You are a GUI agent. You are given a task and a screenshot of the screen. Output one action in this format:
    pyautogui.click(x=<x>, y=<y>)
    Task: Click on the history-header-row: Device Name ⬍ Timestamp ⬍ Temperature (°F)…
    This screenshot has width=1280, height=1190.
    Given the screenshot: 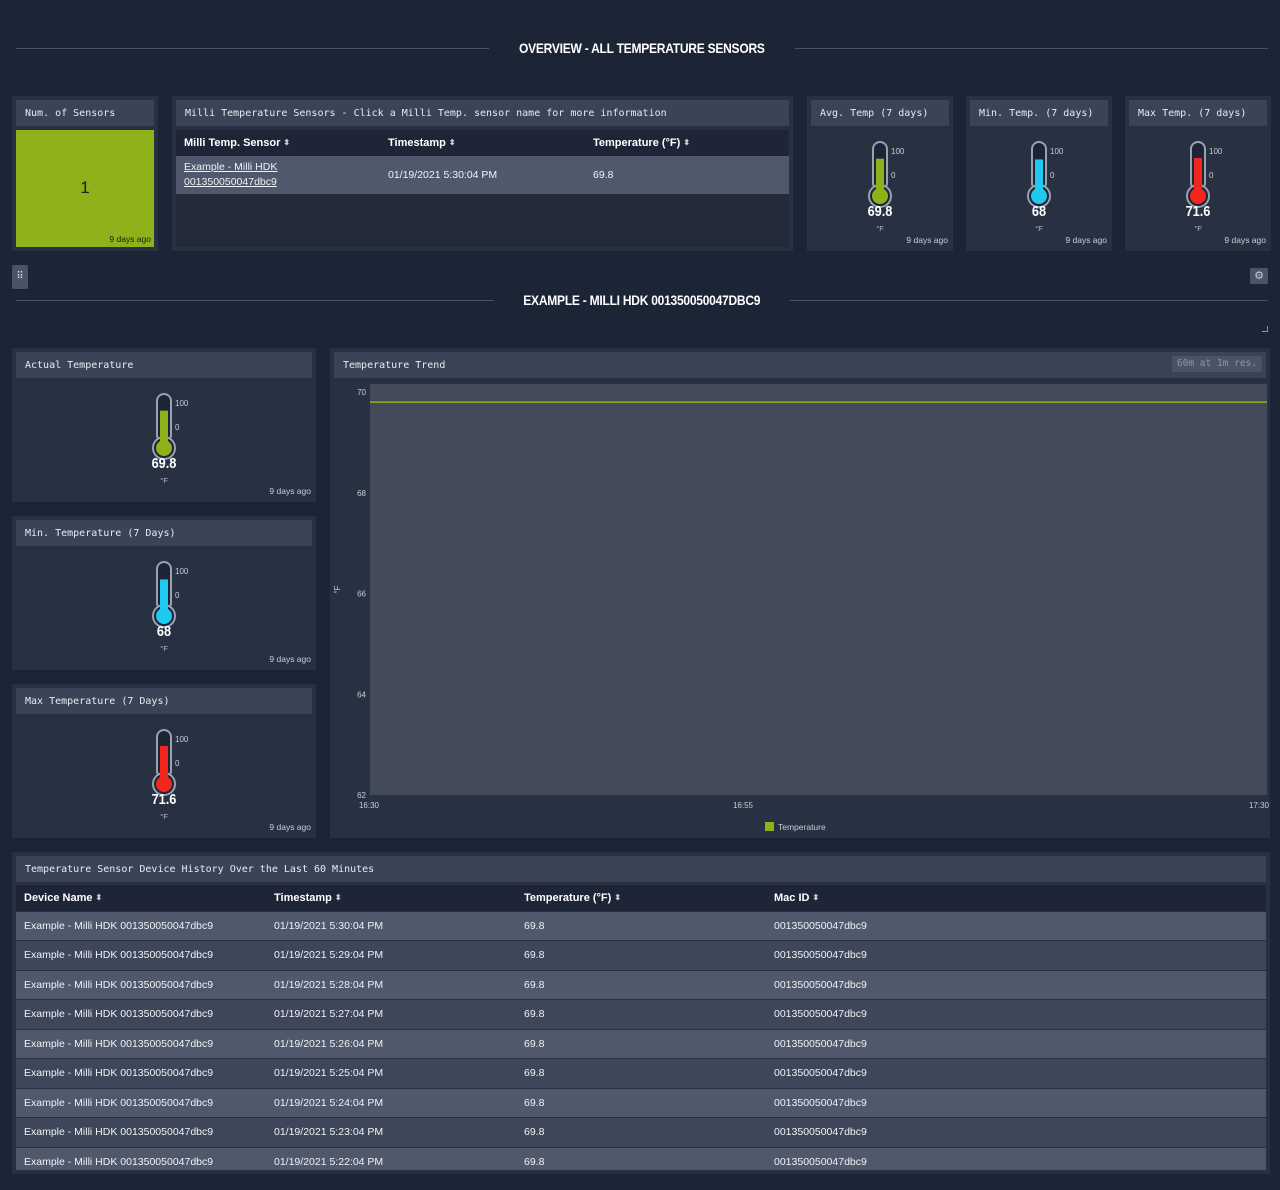 What is the action you would take?
    pyautogui.click(x=641, y=898)
    